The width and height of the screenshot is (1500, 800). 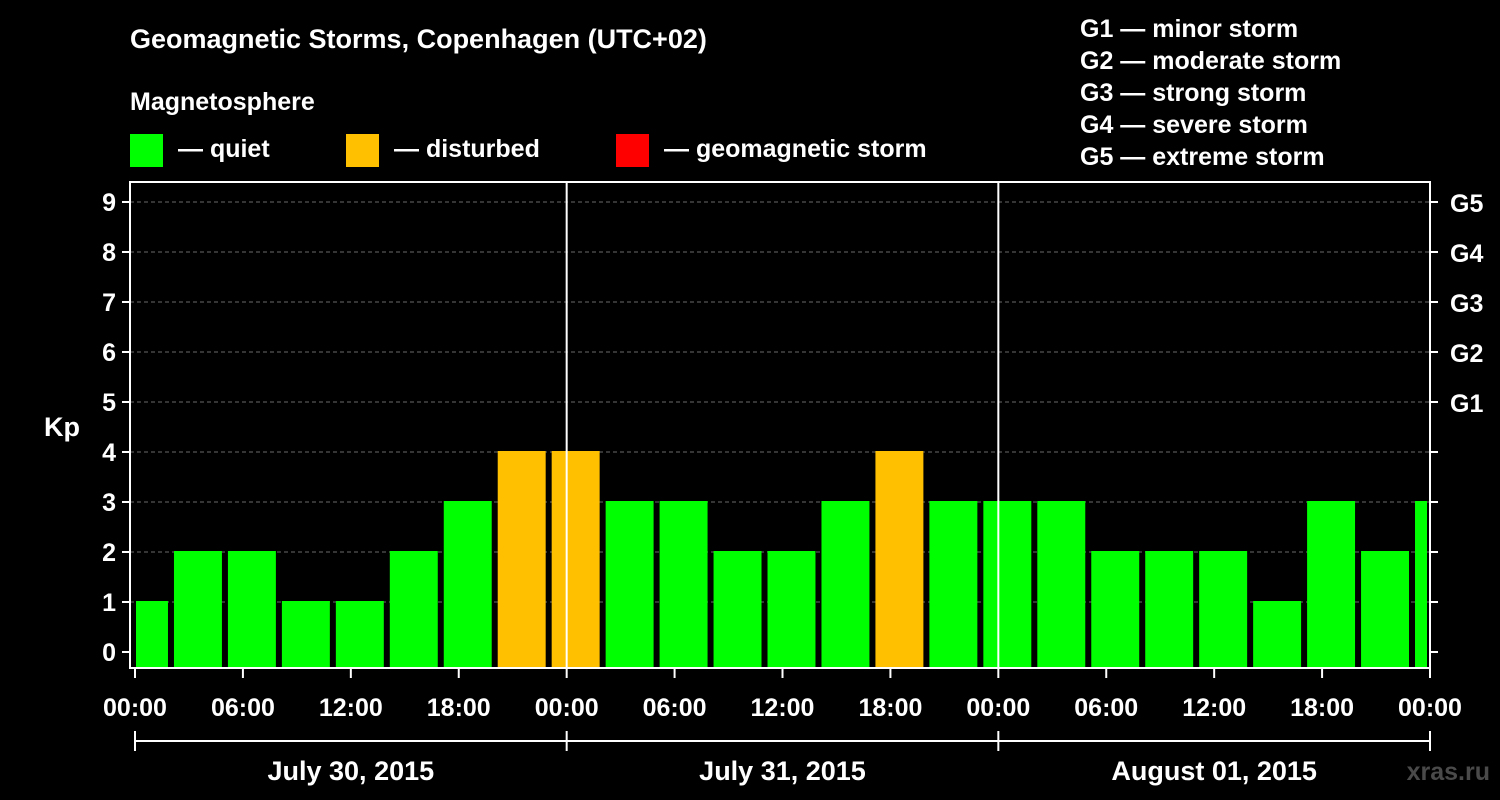 What do you see at coordinates (1466, 354) in the screenshot?
I see `storm-level-label: G2` at bounding box center [1466, 354].